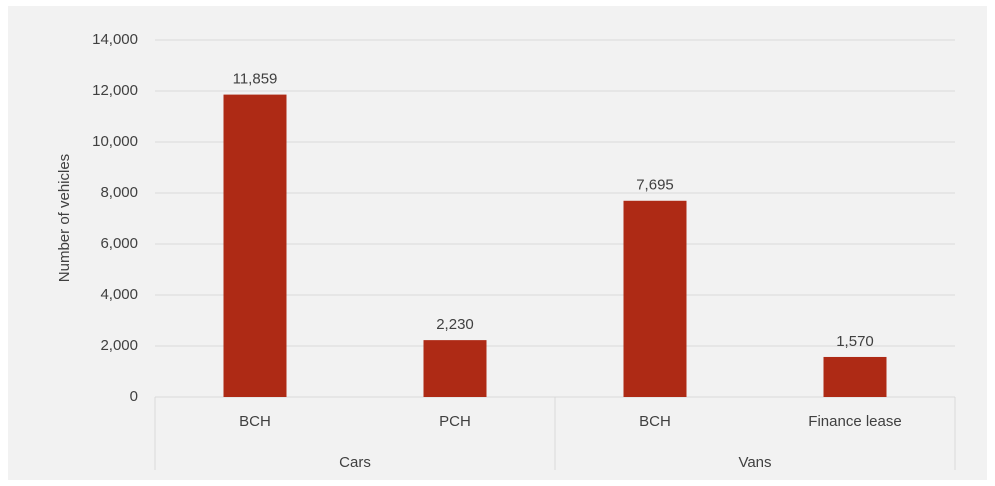  I want to click on y-tick-label: 12,000, so click(115, 90).